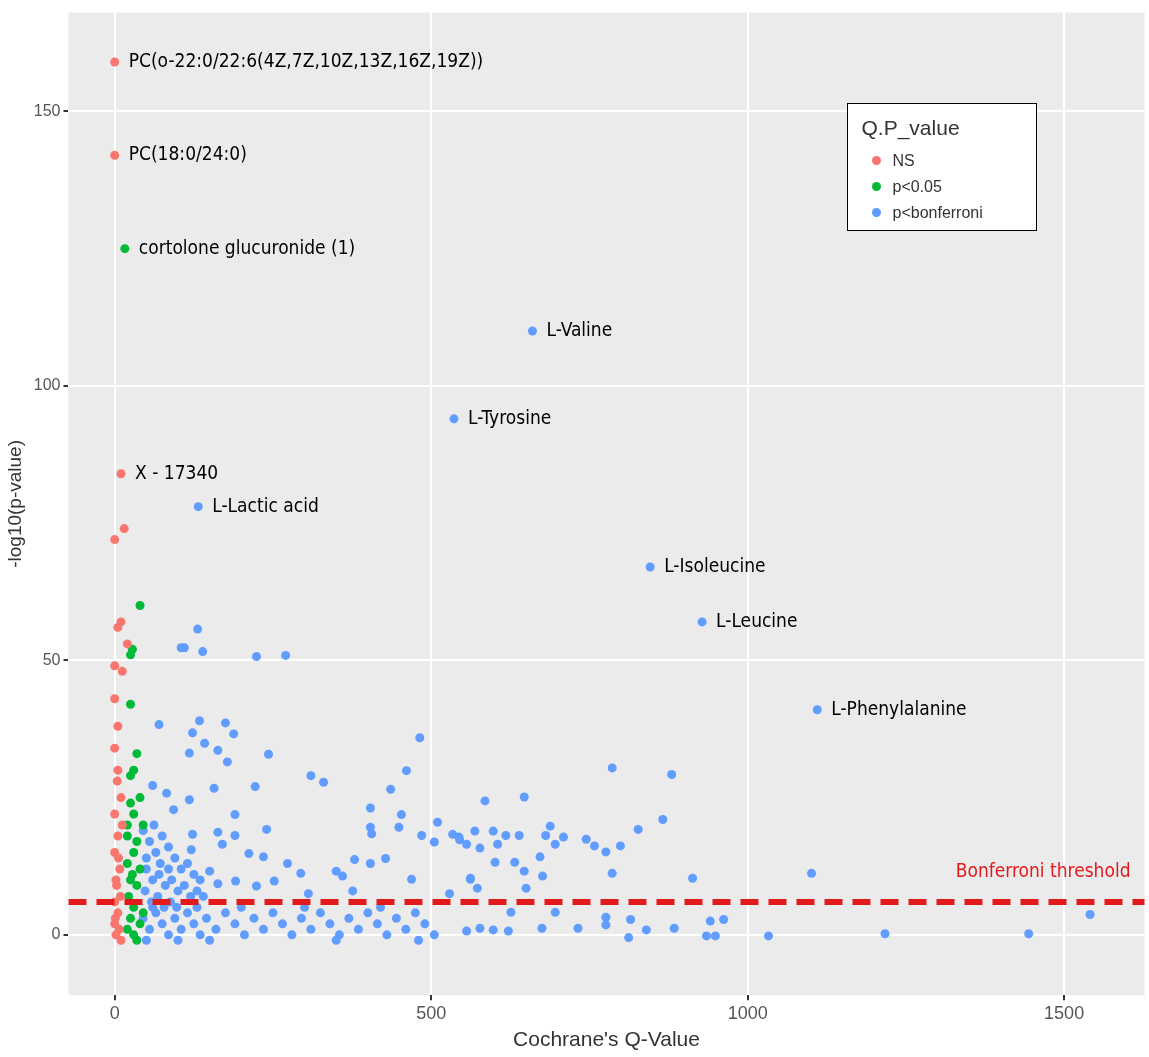 The width and height of the screenshot is (1149, 1057). What do you see at coordinates (47, 385) in the screenshot?
I see `y-tick-label: 100` at bounding box center [47, 385].